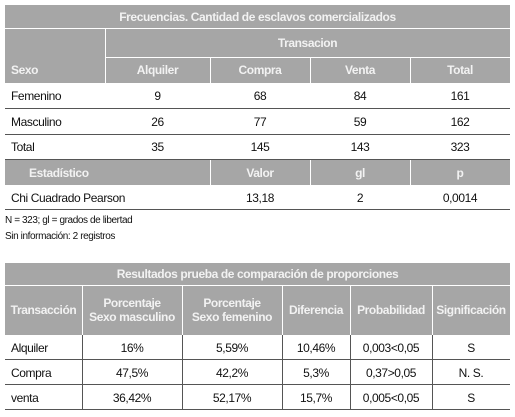 This screenshot has height=417, width=515. I want to click on cell: 10,46%, so click(316, 347).